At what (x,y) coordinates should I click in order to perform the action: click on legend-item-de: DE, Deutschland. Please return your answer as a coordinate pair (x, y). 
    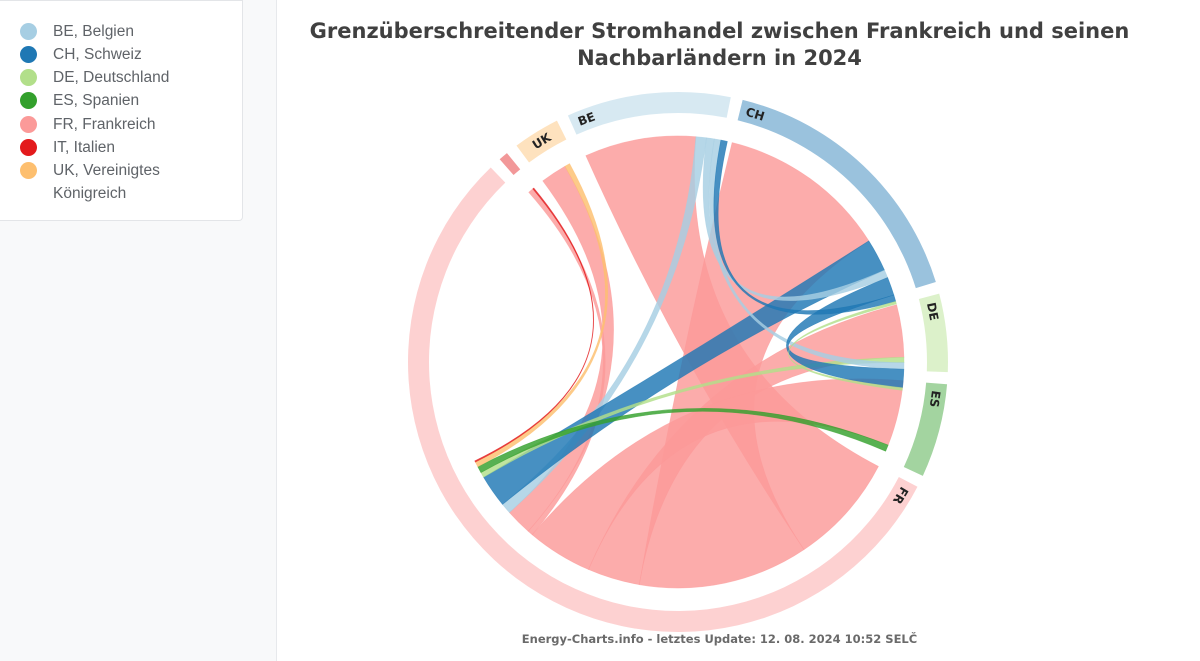
    Looking at the image, I should click on (121, 77).